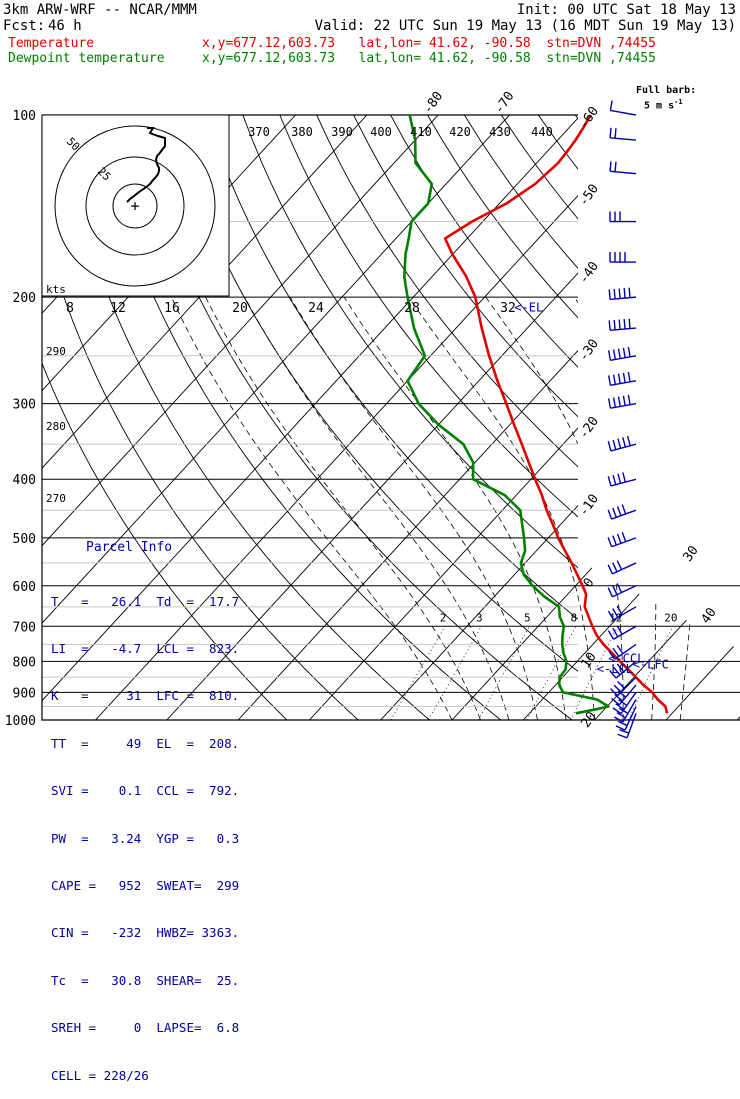 The image size is (740, 1099). Describe the element at coordinates (145, 1028) in the screenshot. I see `parcel-row-sreh: SREH = 0 LAPSE= 6.8` at that location.